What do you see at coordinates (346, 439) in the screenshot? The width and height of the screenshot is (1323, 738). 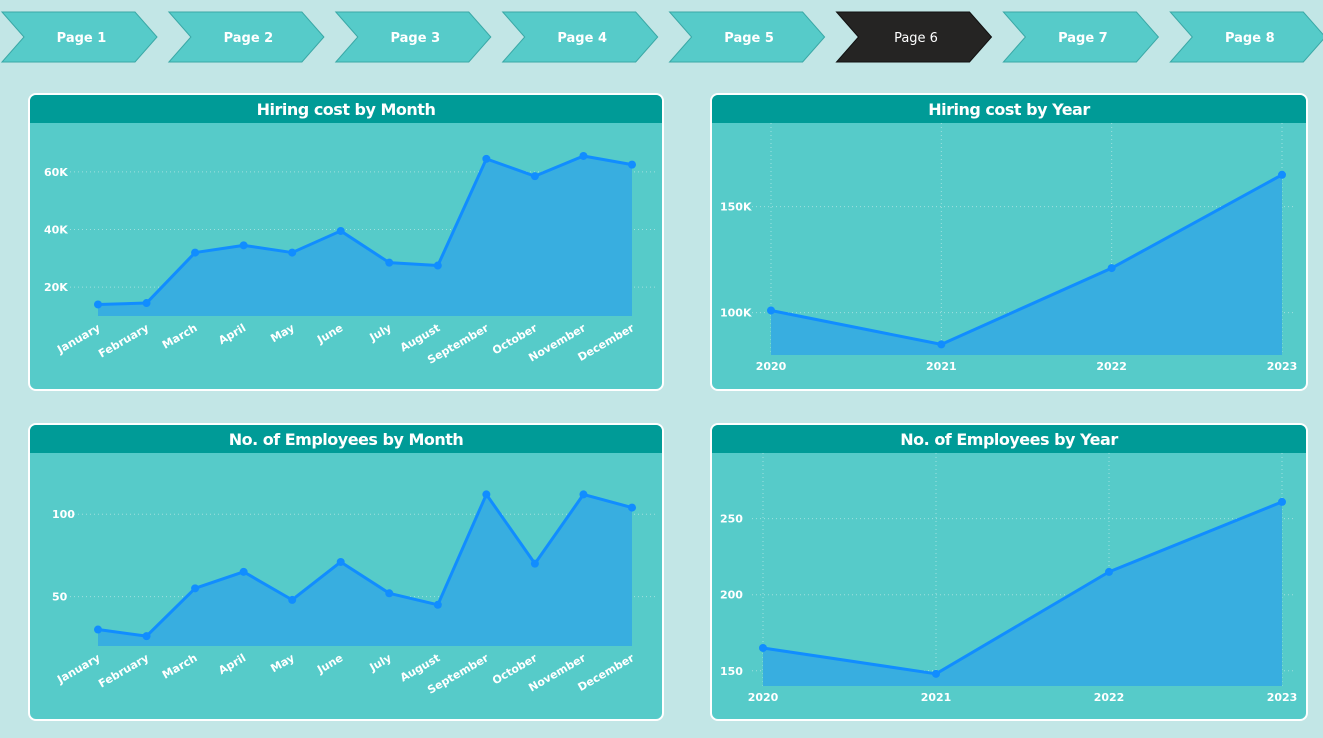 I see `chart-title: No. of Employees by Month` at bounding box center [346, 439].